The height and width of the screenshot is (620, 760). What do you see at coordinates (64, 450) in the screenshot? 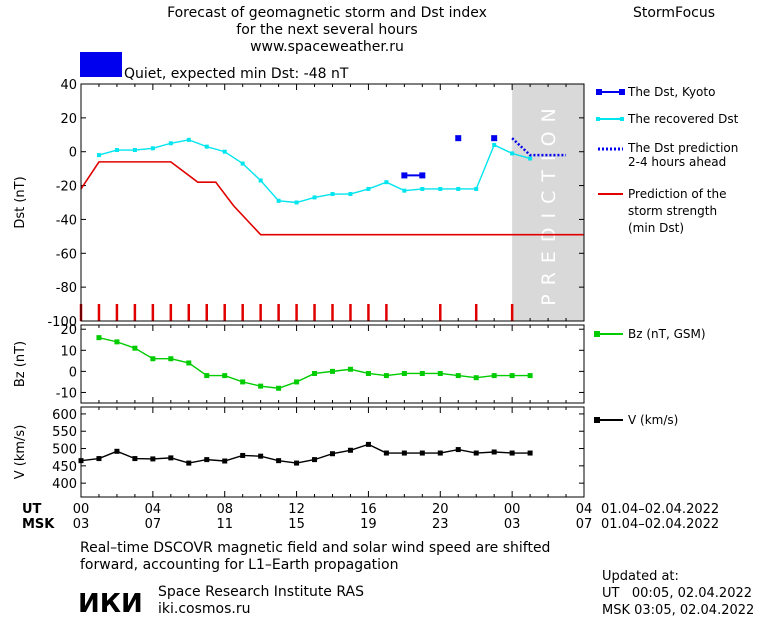
I see `v-ytick-label: 500` at bounding box center [64, 450].